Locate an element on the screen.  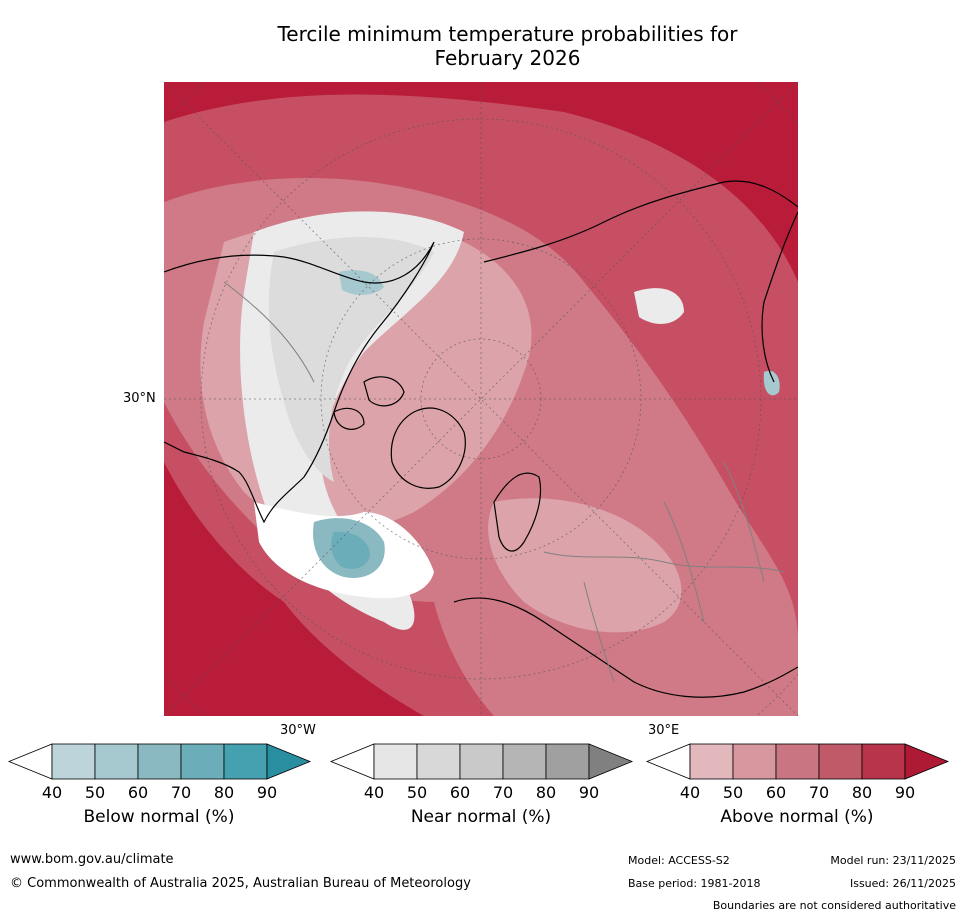
colorbar-below-normal-tick: 50 is located at coordinates (95, 792).